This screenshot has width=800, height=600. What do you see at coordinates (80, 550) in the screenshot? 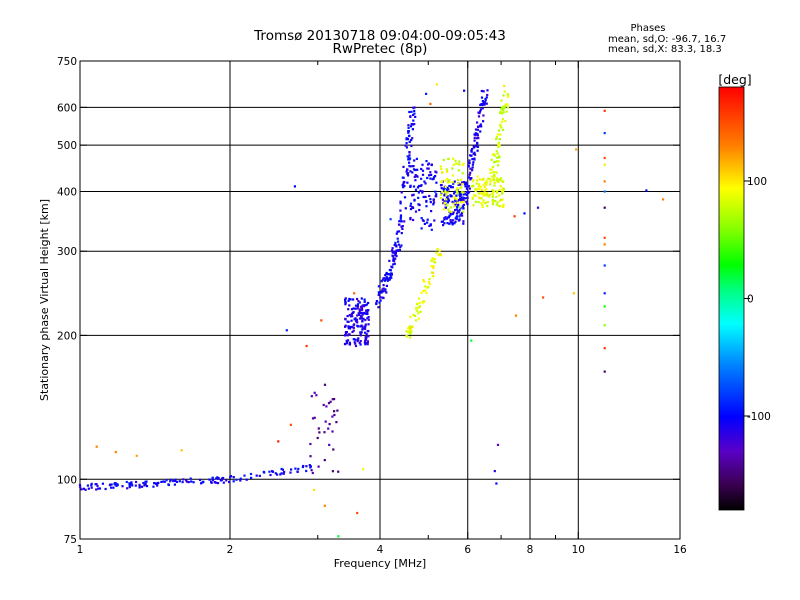
I see `x-tick-label: 1` at bounding box center [80, 550].